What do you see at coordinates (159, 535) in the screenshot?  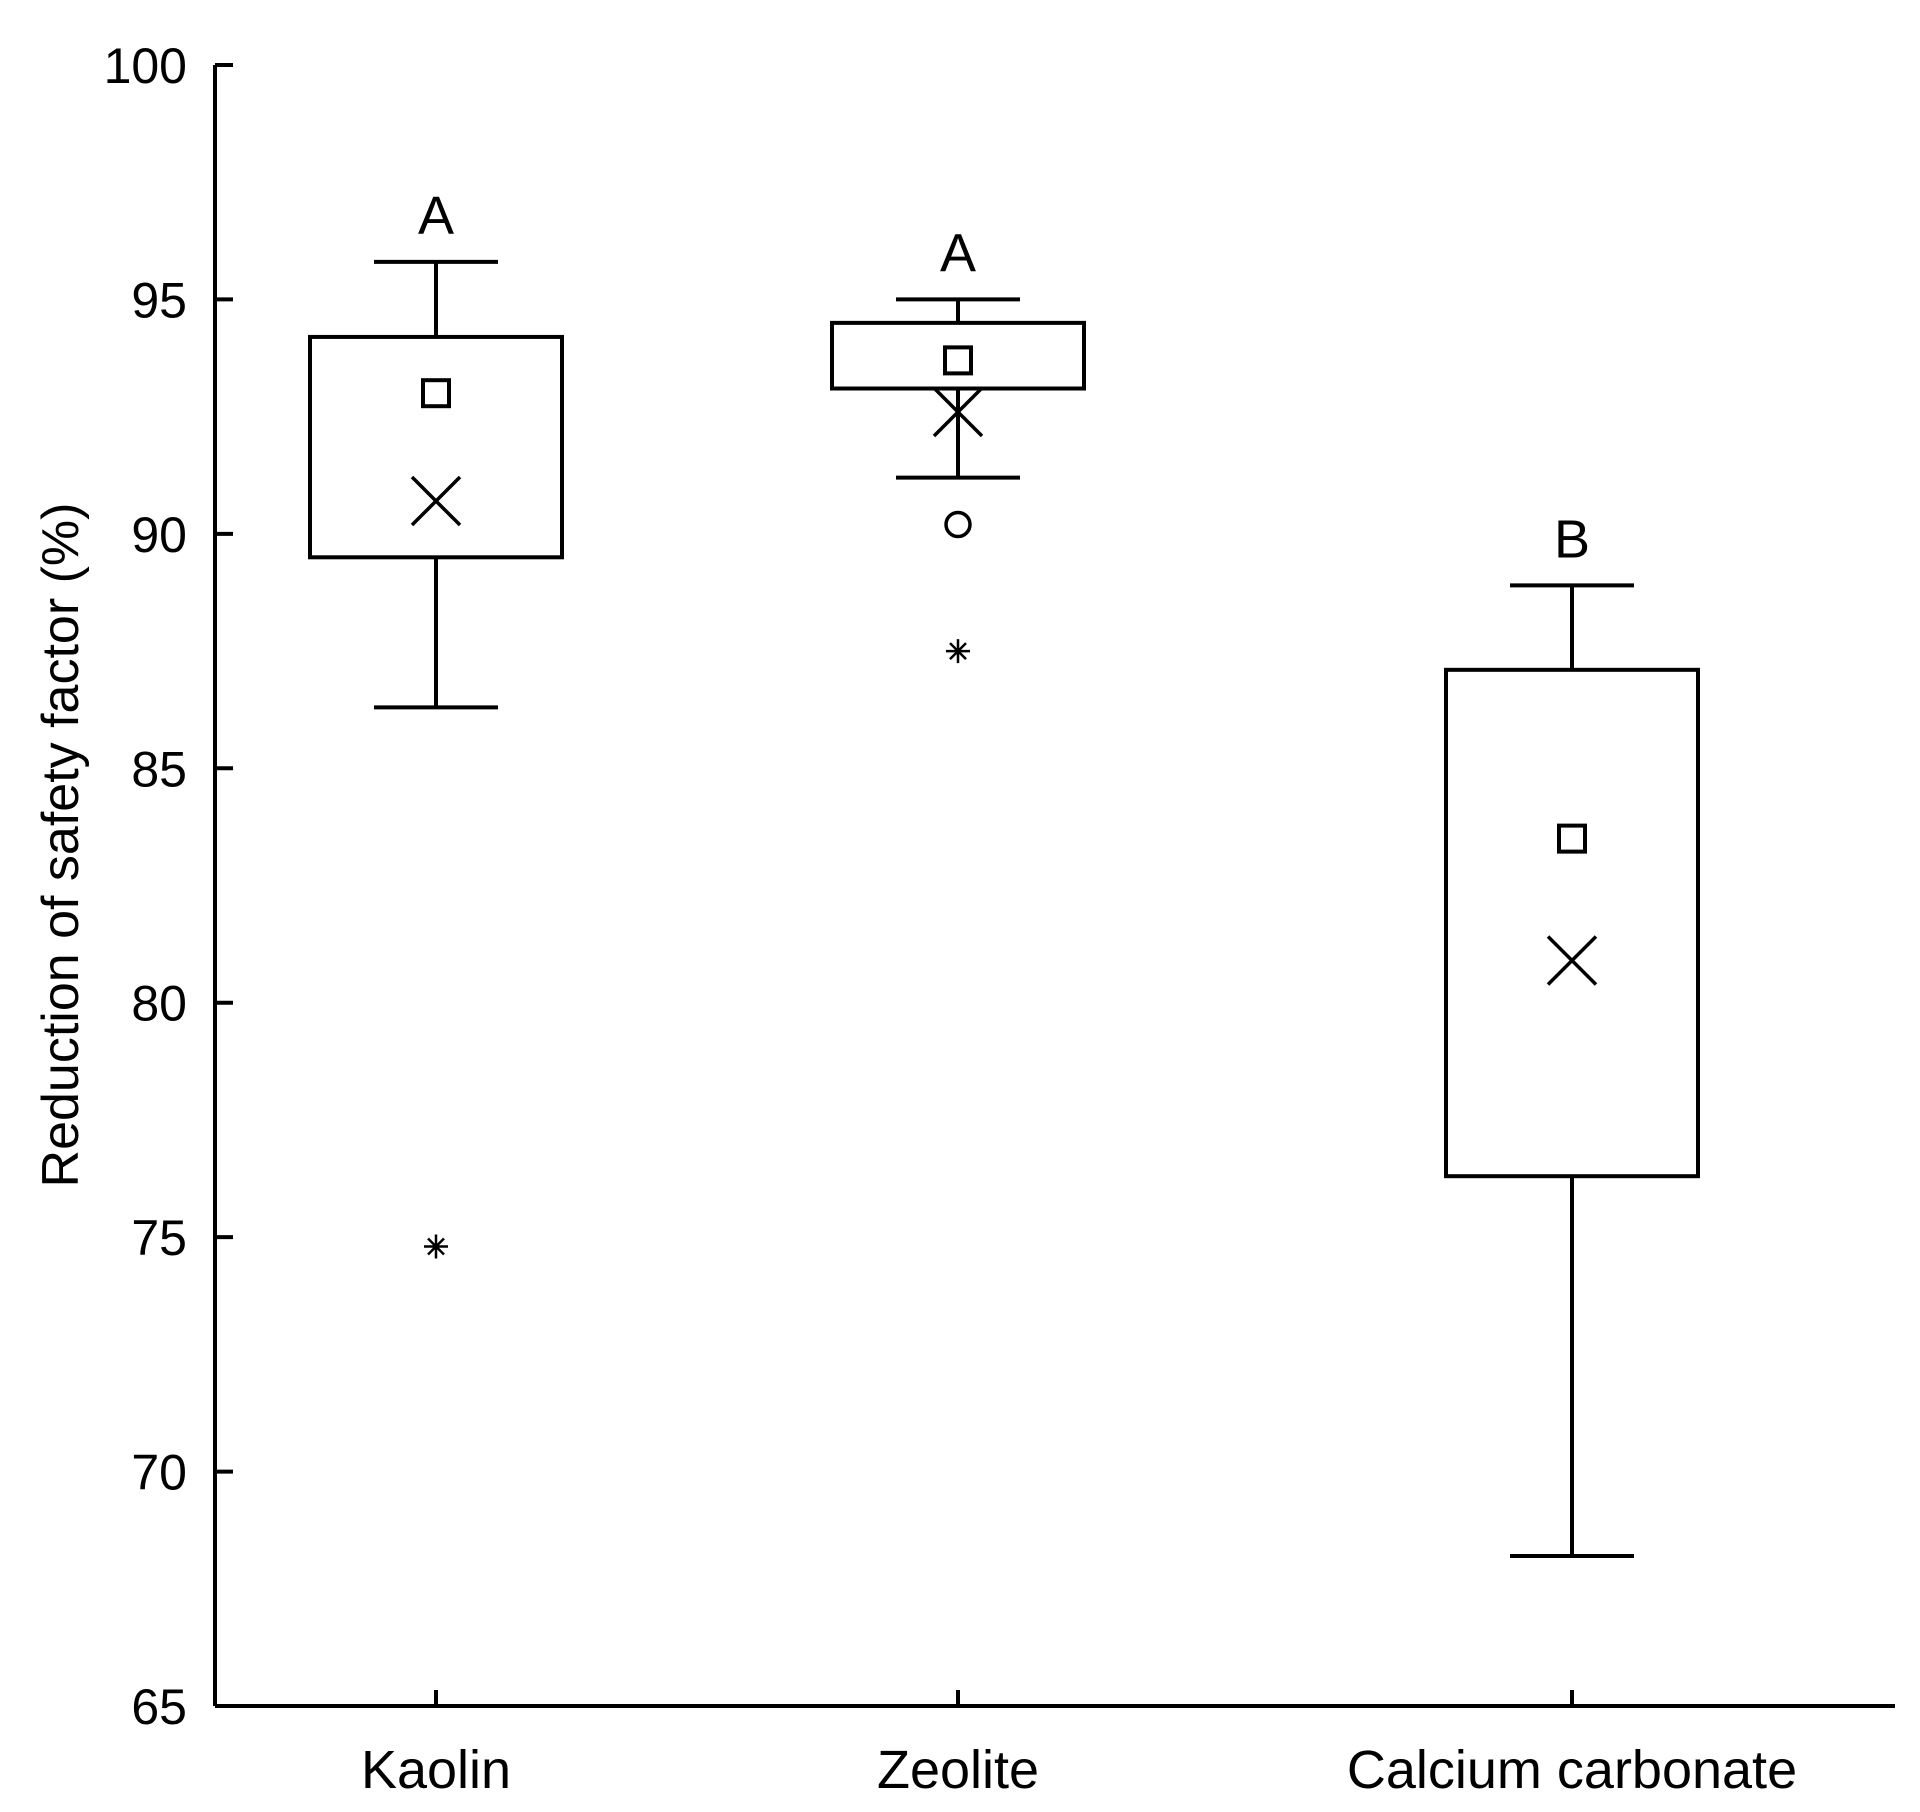 I see `y-tick-label: 90` at bounding box center [159, 535].